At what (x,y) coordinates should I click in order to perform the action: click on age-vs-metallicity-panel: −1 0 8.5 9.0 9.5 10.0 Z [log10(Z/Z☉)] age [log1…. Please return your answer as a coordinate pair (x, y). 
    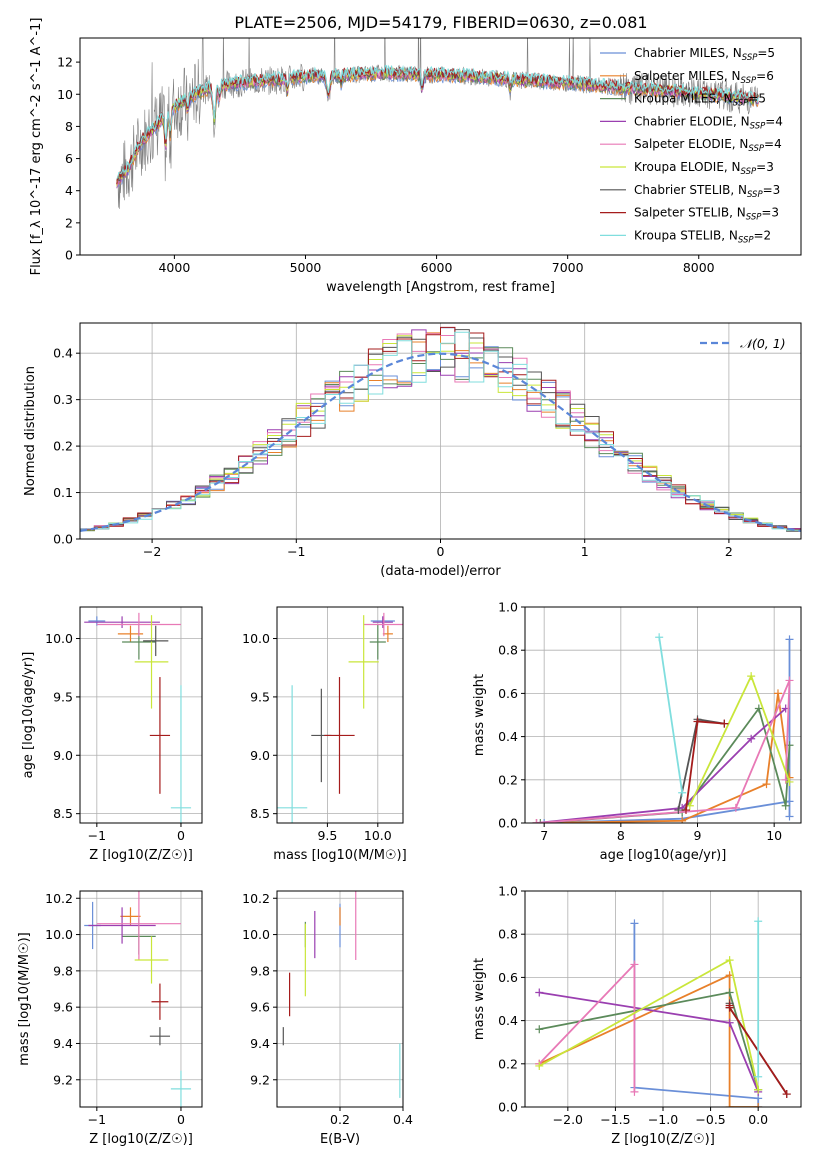
    Looking at the image, I should click on (112, 734).